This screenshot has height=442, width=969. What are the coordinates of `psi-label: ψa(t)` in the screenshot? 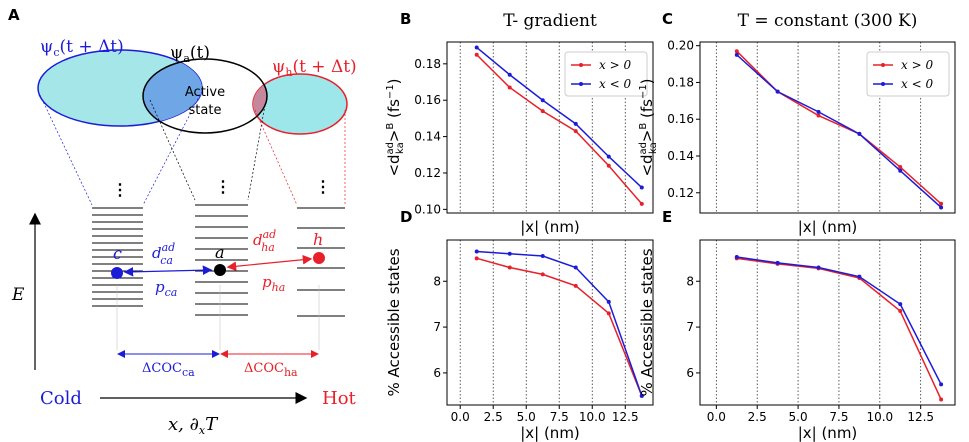 It's located at (190, 54).